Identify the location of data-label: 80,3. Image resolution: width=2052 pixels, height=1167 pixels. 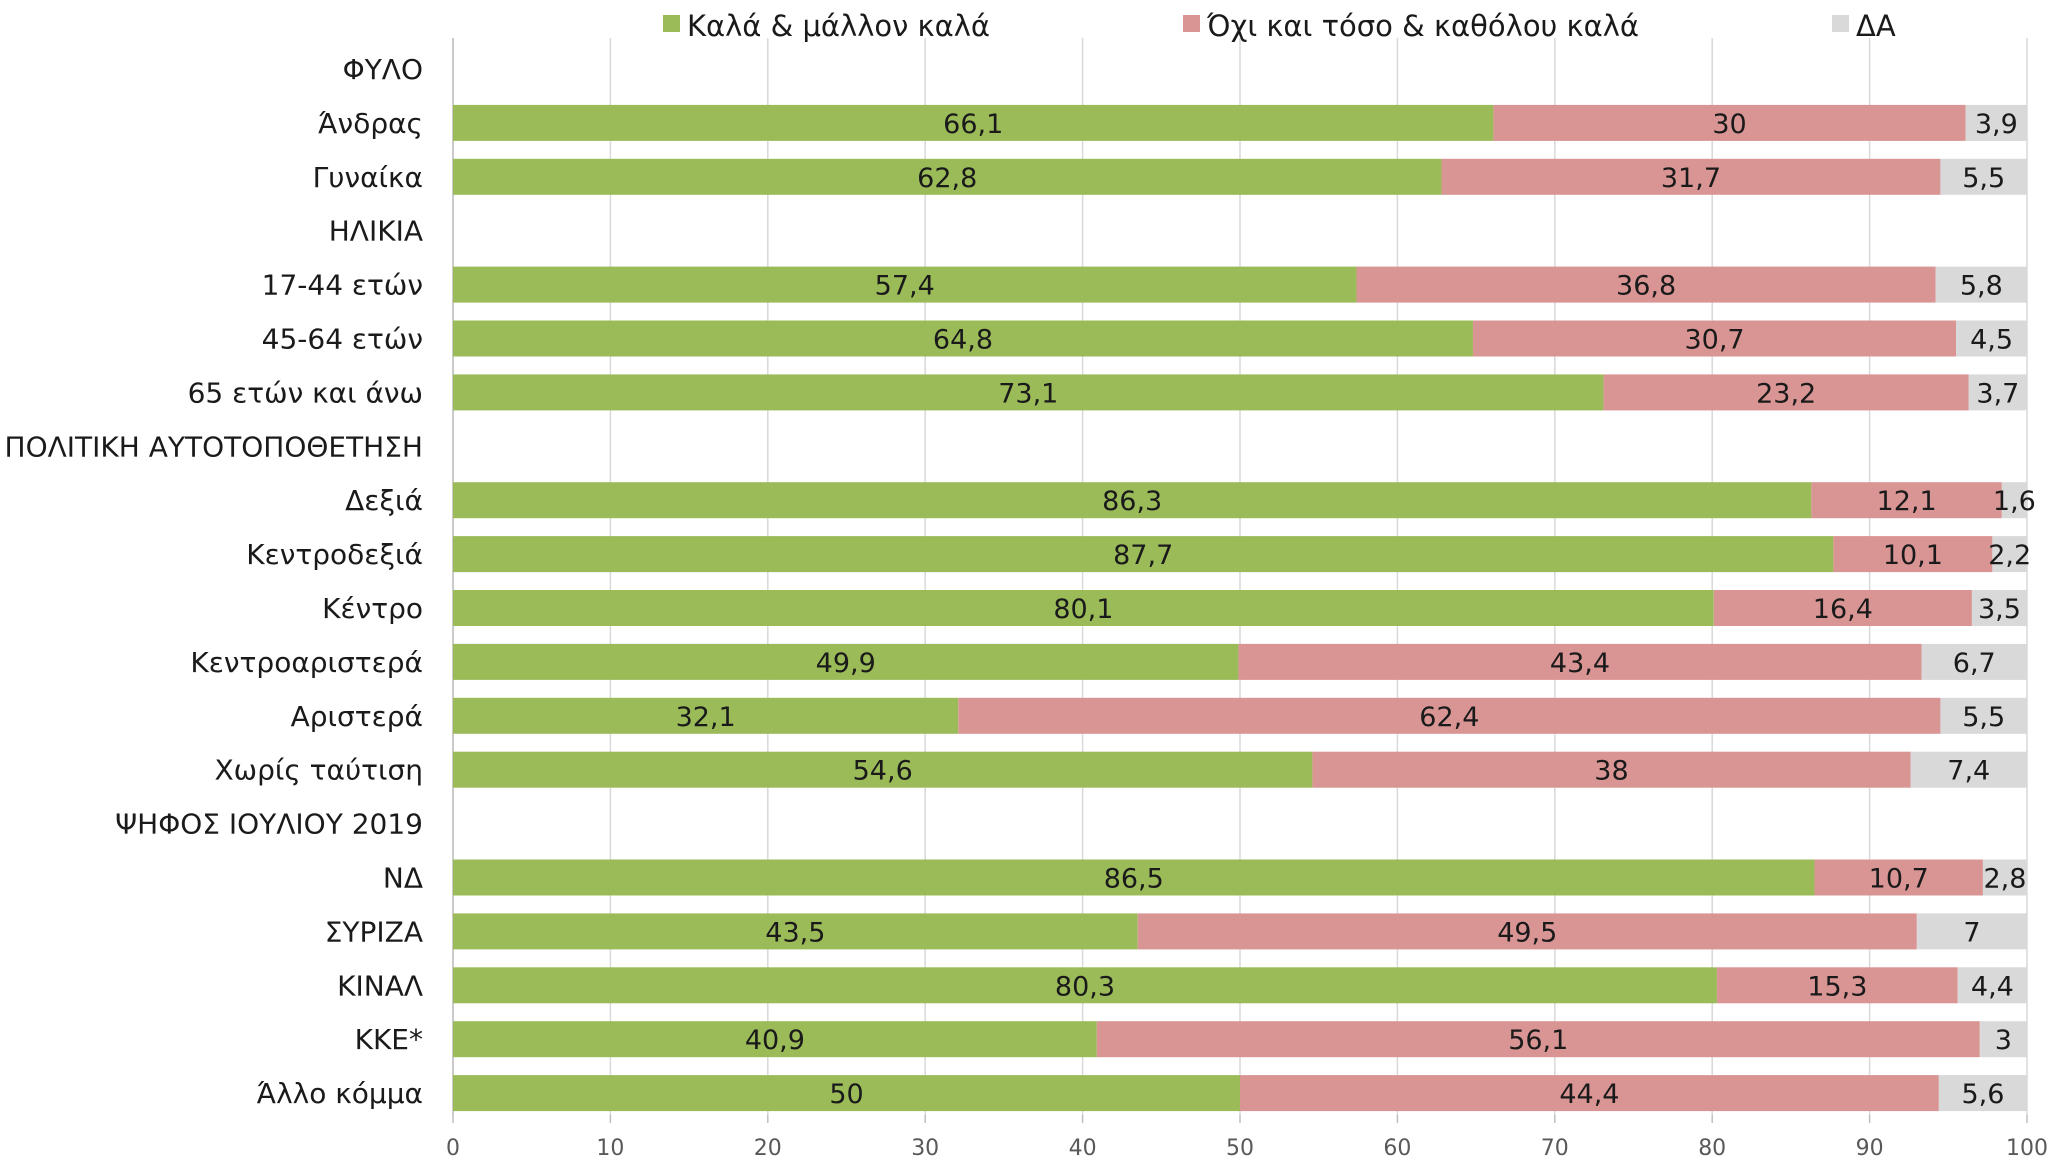
(1085, 986).